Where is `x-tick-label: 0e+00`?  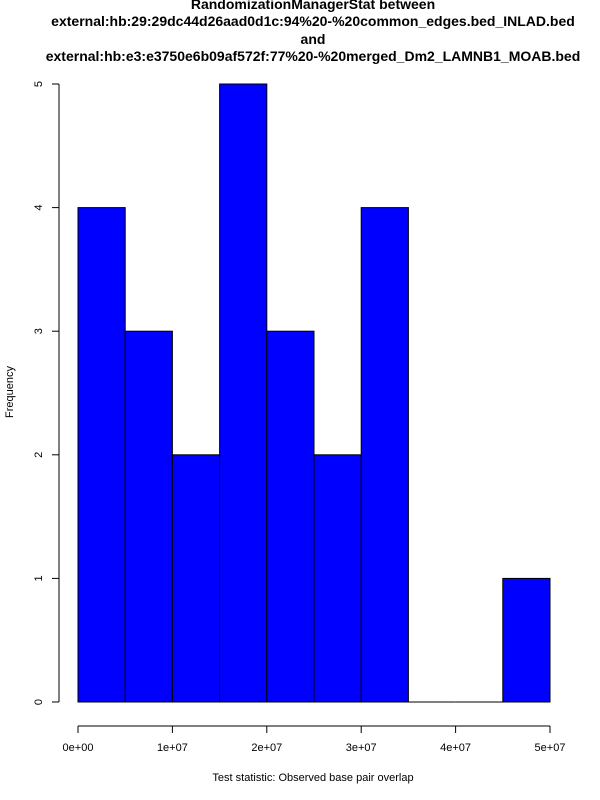
x-tick-label: 0e+00 is located at coordinates (78, 748).